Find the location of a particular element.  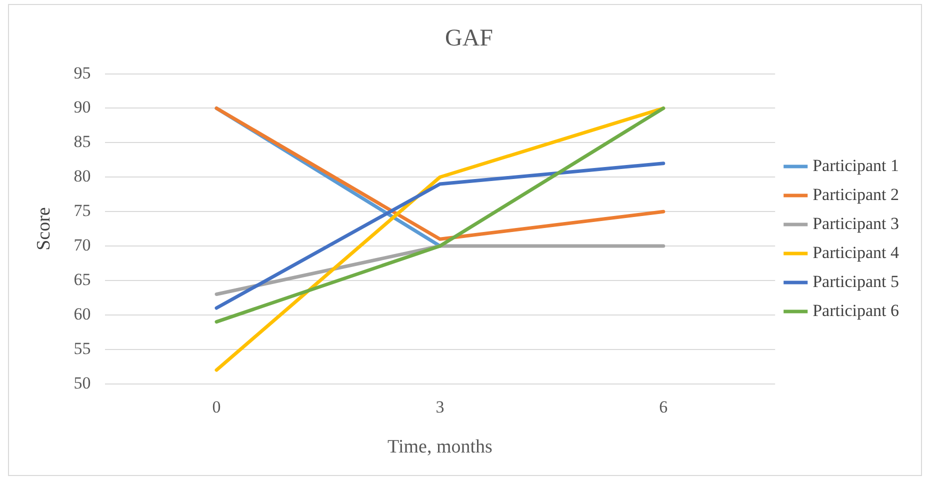

legend-label: Participant 1 is located at coordinates (856, 165).